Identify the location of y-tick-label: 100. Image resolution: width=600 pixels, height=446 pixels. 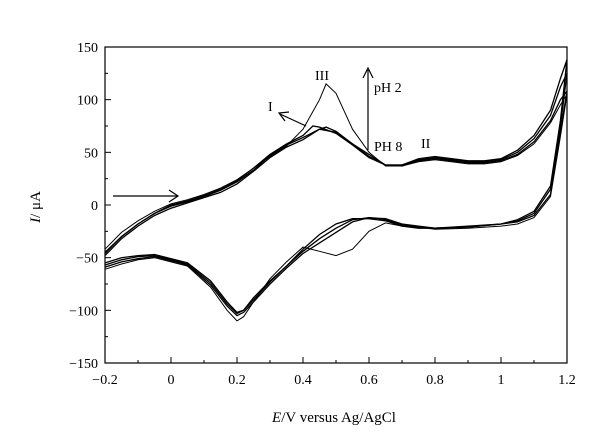
(87, 101).